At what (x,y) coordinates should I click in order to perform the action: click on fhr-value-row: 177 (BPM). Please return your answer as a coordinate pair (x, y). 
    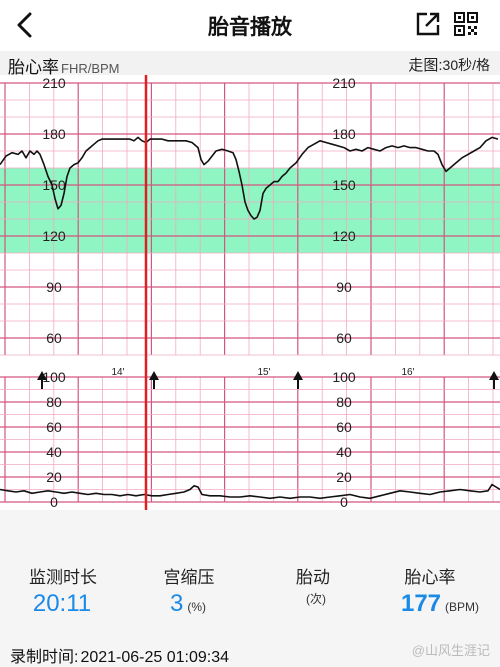
    Looking at the image, I should click on (440, 604).